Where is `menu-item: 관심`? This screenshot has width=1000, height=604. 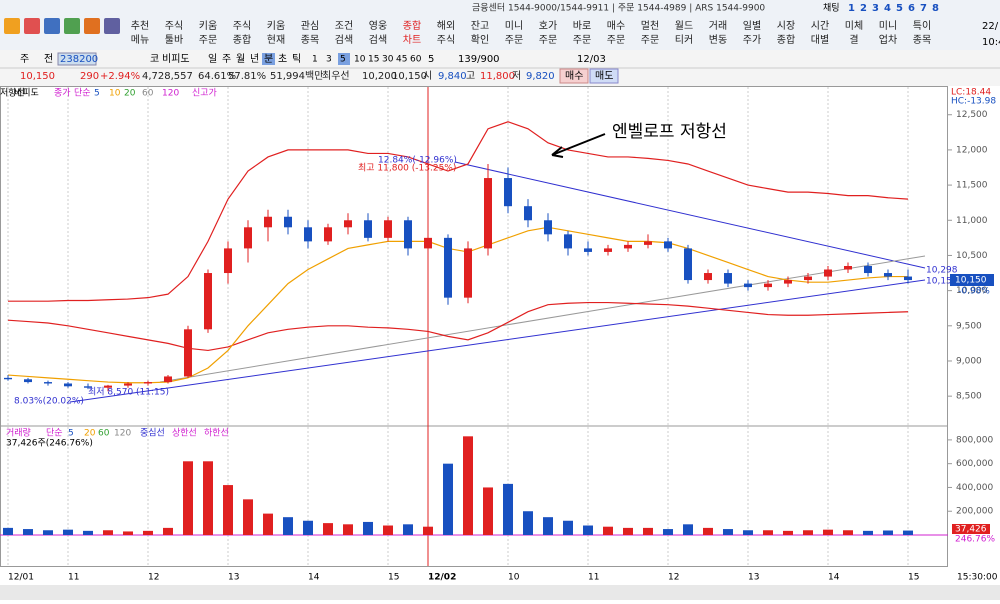
menu-item: 관심 is located at coordinates (310, 26).